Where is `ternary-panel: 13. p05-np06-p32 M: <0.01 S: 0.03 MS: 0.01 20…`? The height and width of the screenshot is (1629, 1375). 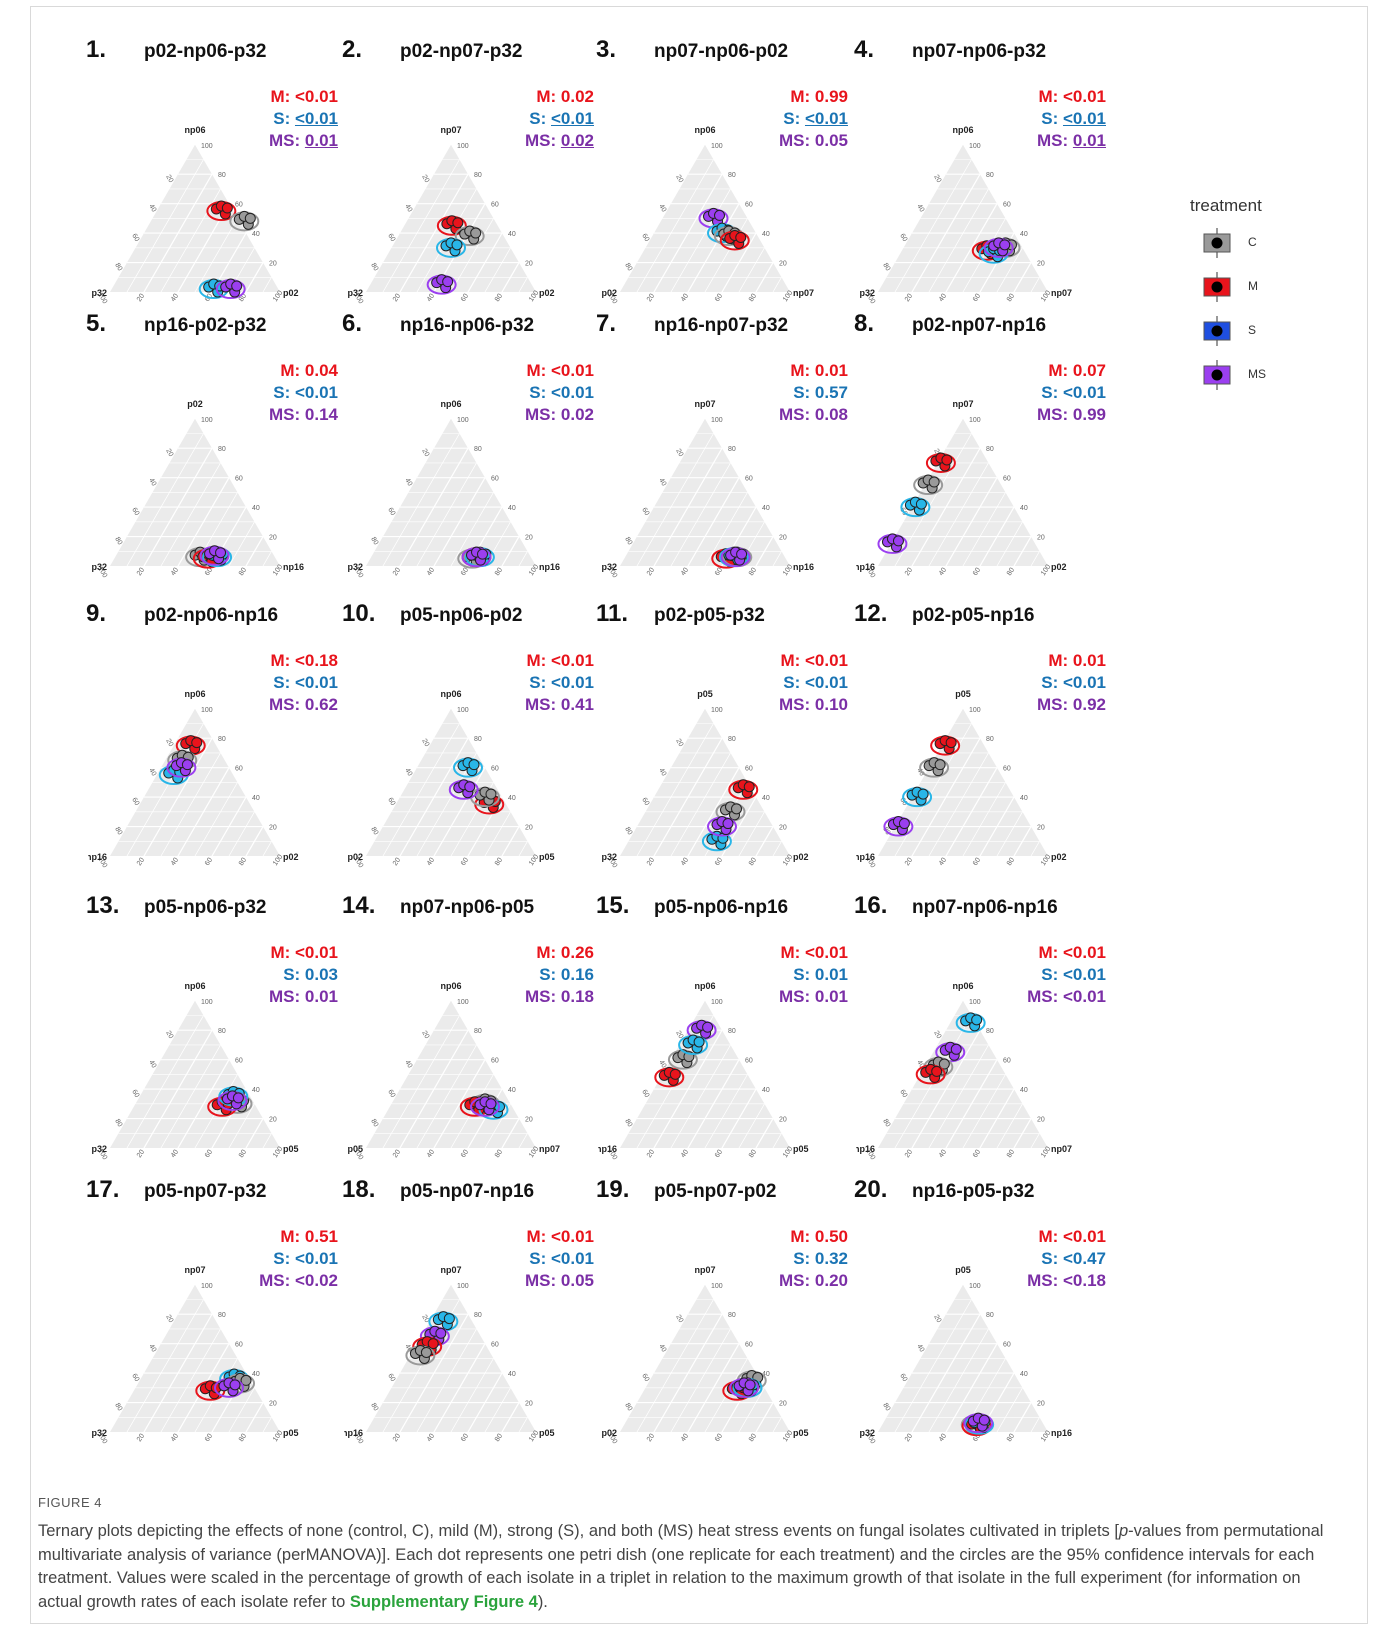 ternary-panel: 13. p05-np06-p32 M: <0.01 S: 0.03 MS: 0.01 20… is located at coordinates (212, 1035).